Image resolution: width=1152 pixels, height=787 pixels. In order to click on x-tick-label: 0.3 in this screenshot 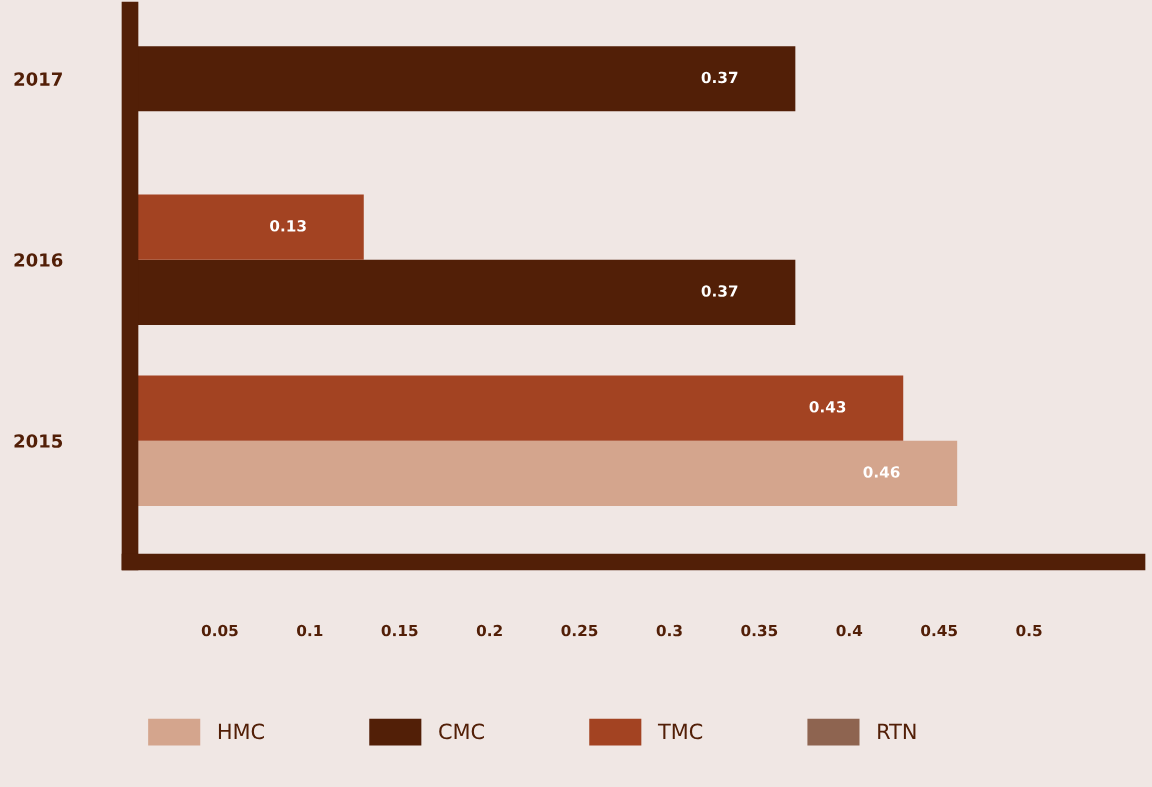, I will do `click(669, 630)`.